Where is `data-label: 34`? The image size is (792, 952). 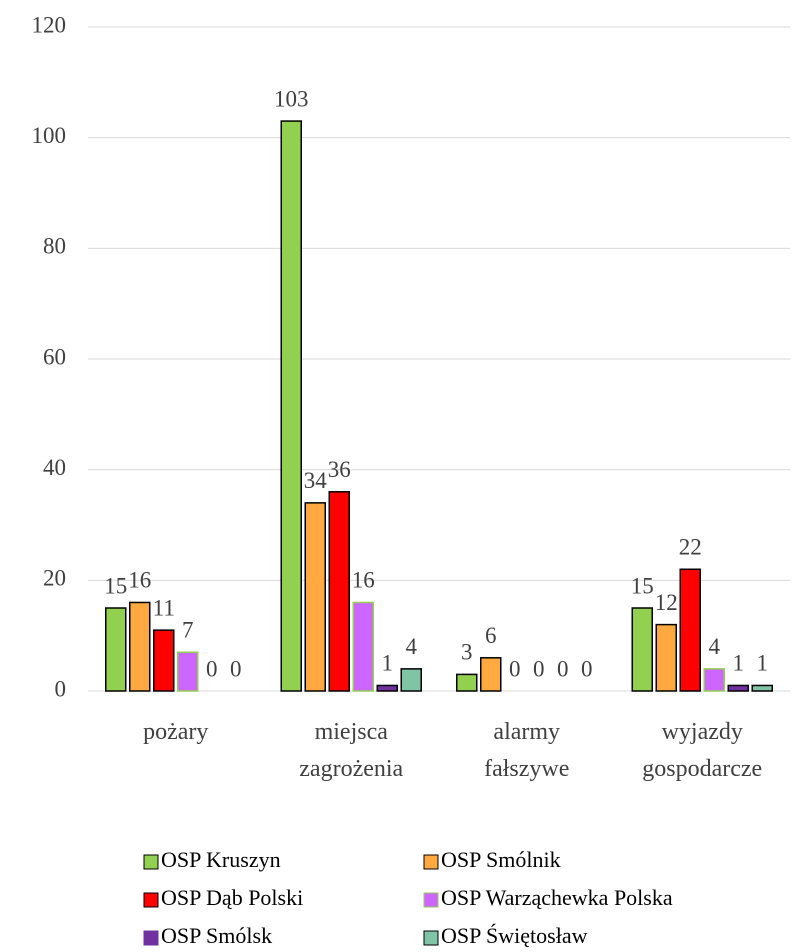
data-label: 34 is located at coordinates (316, 480).